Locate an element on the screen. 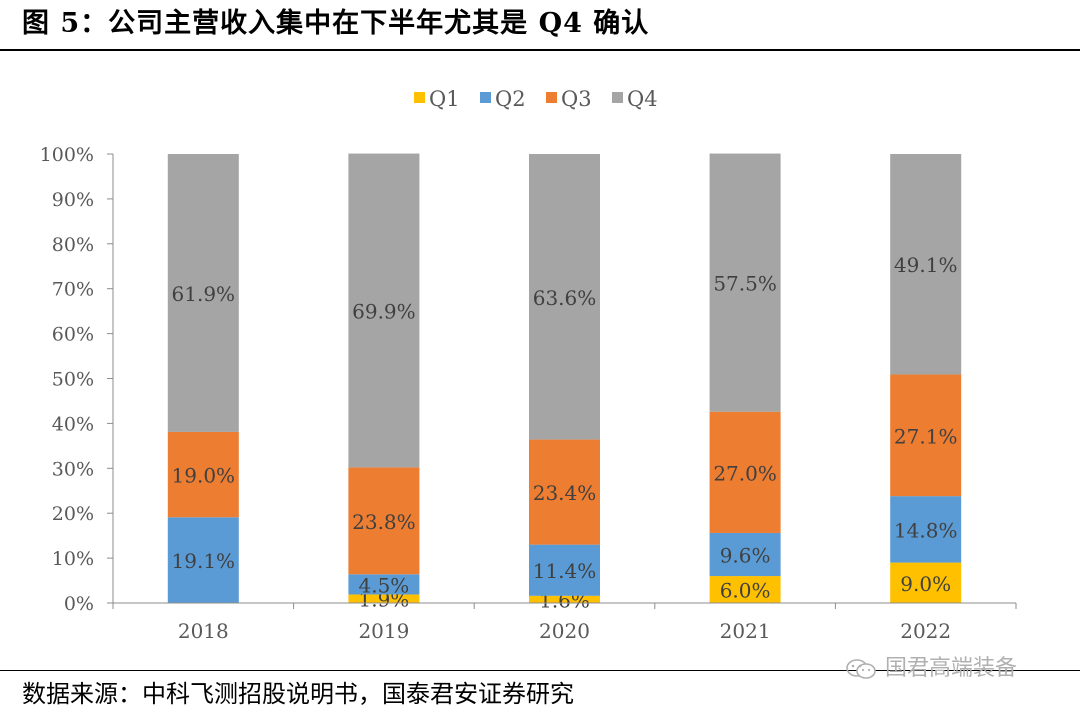 Image resolution: width=1080 pixels, height=719 pixels. legend-swatch-q3 is located at coordinates (551, 97).